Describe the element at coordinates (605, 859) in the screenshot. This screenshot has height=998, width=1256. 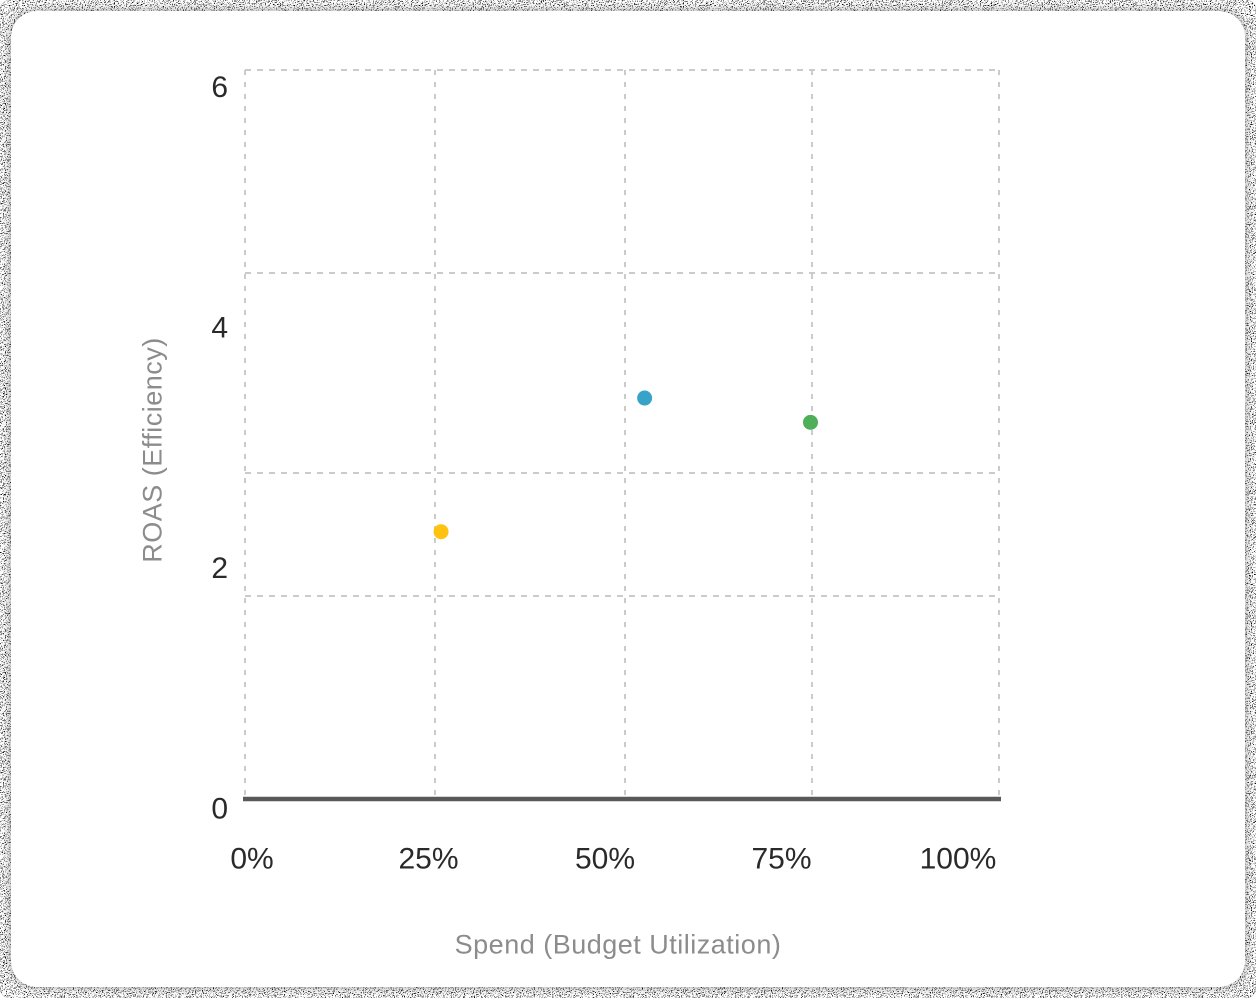
I see `x-tick-label: 50%` at that location.